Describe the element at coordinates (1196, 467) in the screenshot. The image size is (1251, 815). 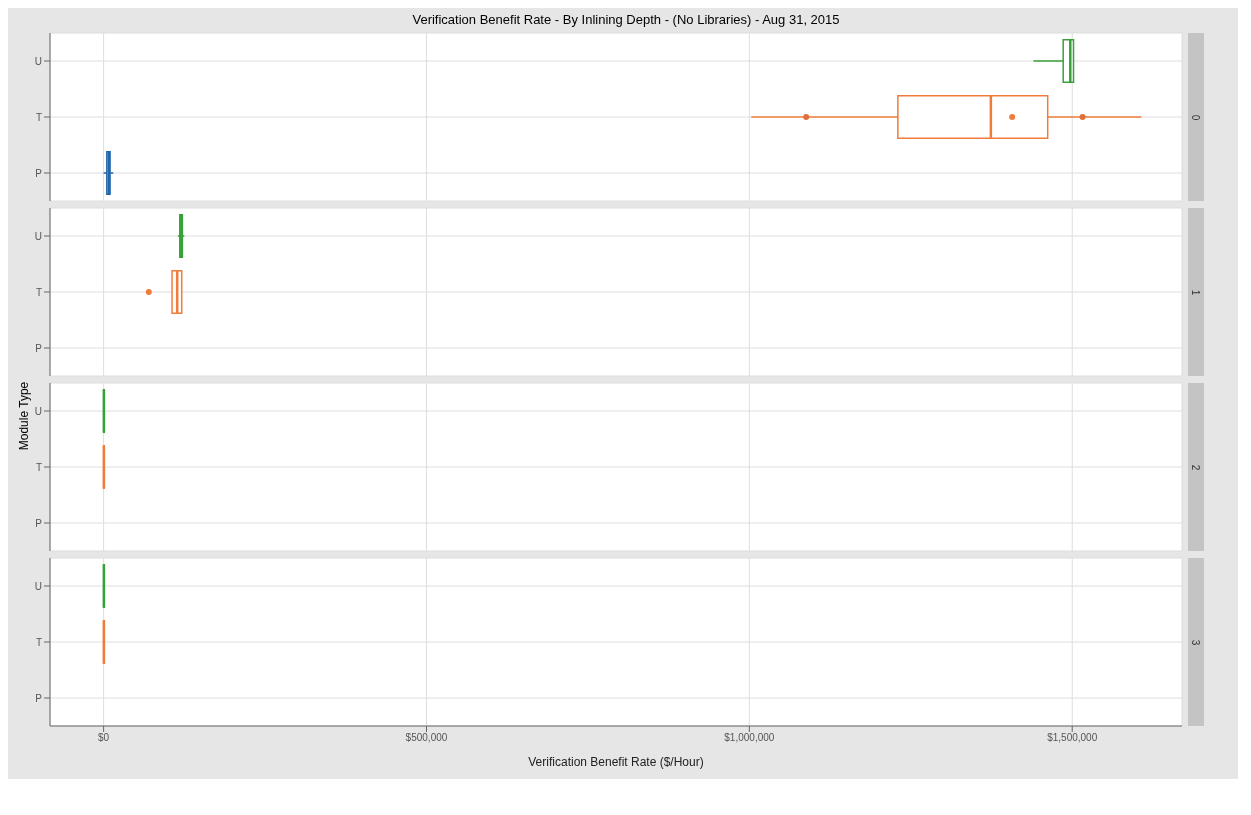
I see `text: 2` at that location.